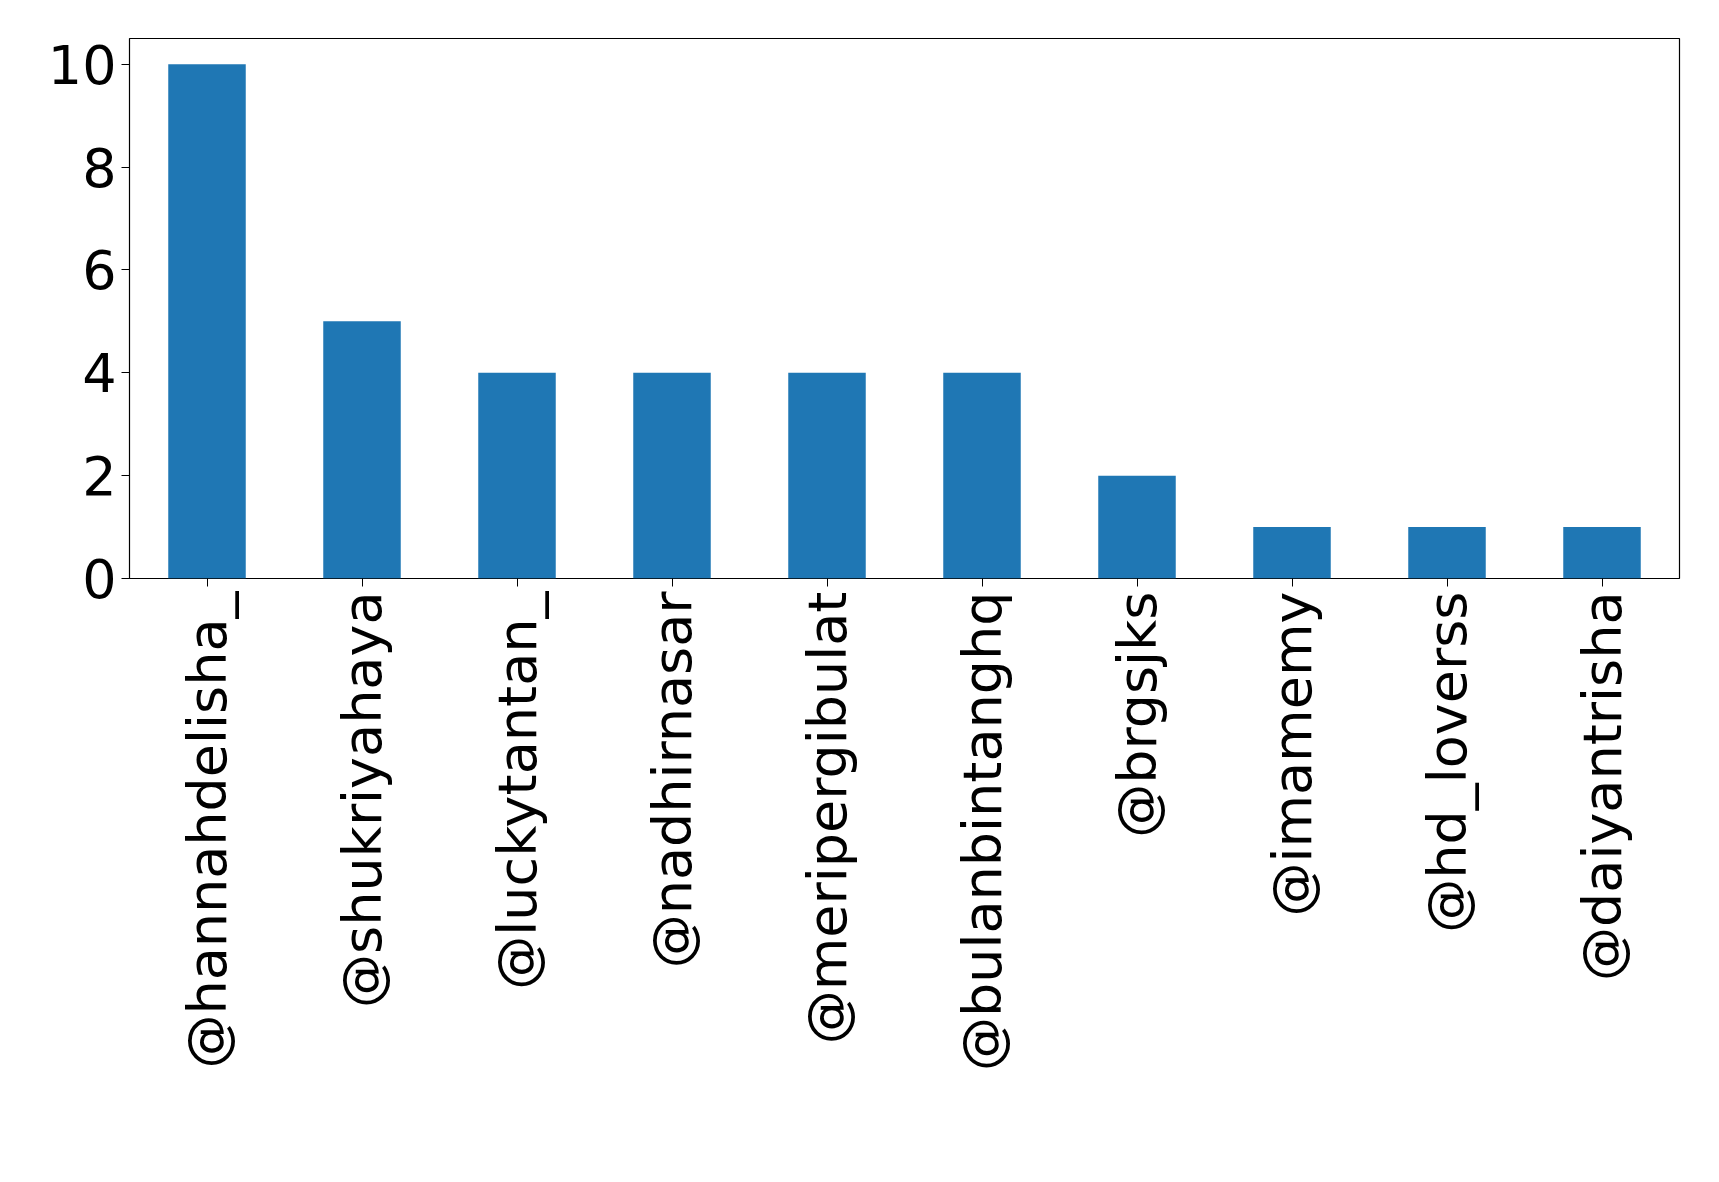  I want to click on x-tick-label: @hannahdelisha_, so click(207, 829).